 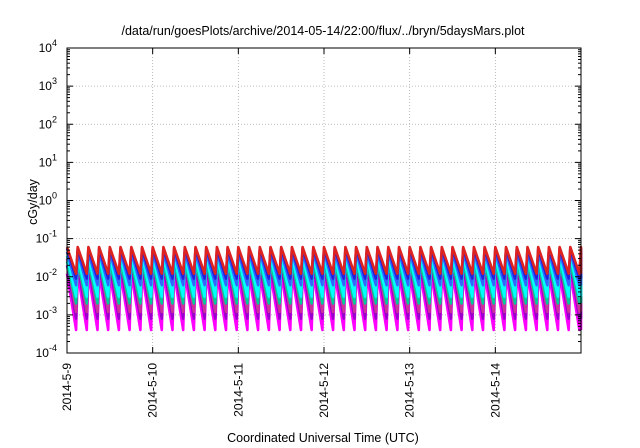 What do you see at coordinates (48, 122) in the screenshot?
I see `y-tick-label: 10²` at bounding box center [48, 122].